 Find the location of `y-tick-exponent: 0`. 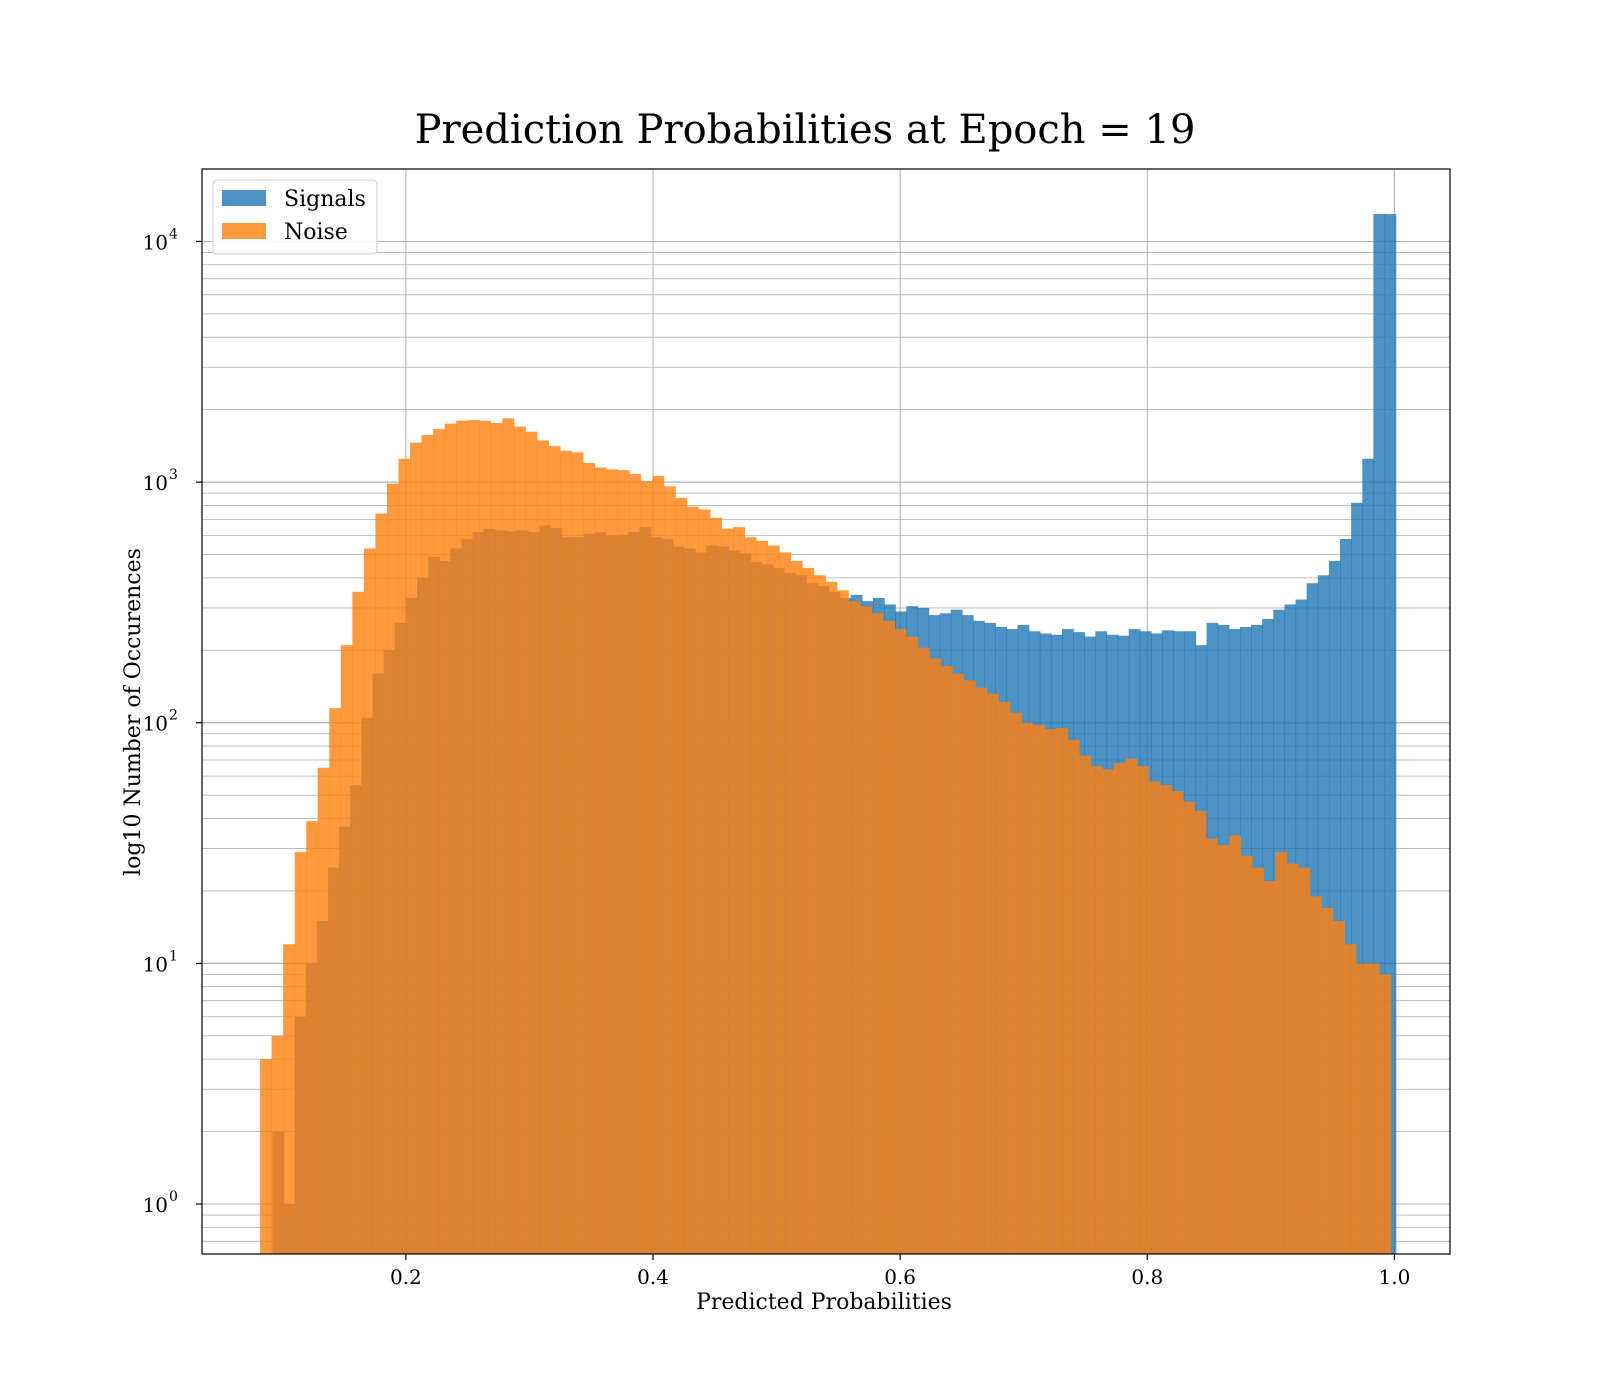

y-tick-exponent: 0 is located at coordinates (173, 1197).